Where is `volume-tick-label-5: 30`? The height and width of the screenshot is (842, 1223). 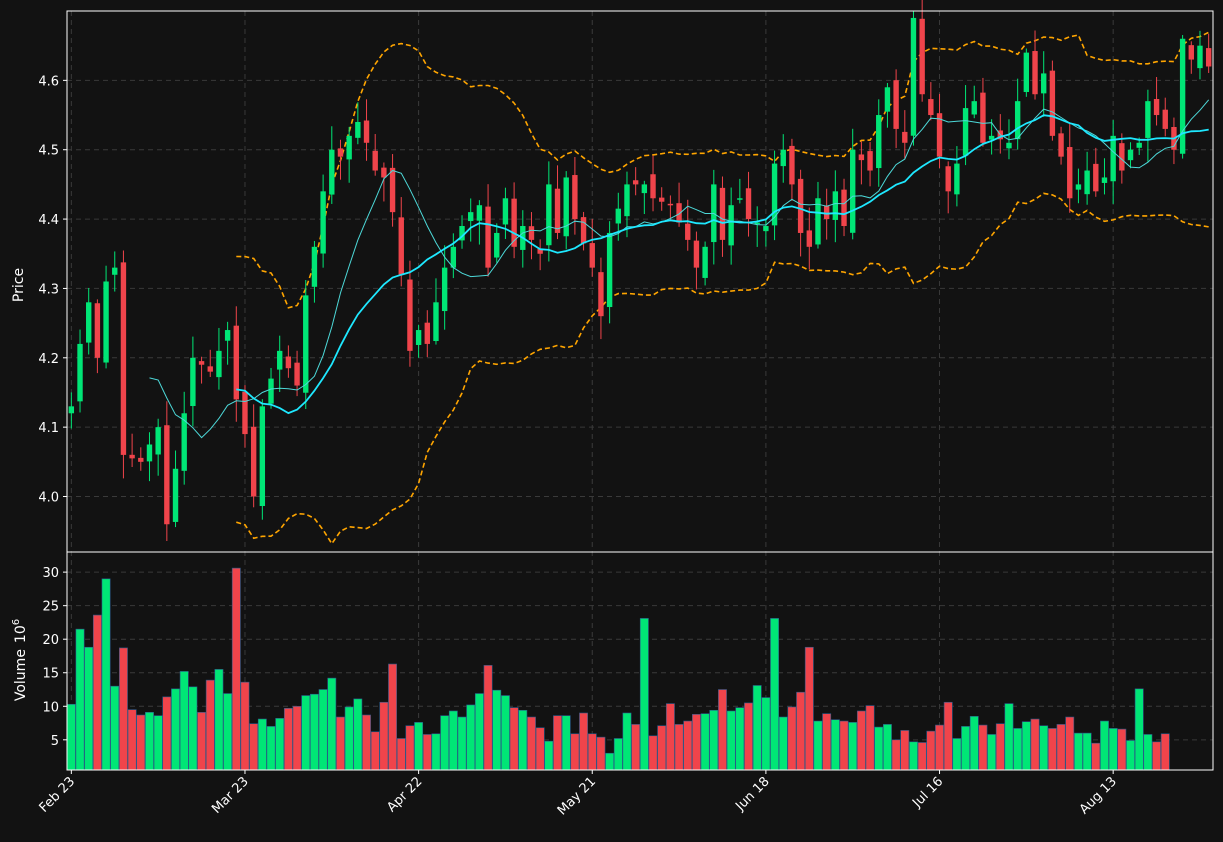
volume-tick-label-5: 30 is located at coordinates (50, 573).